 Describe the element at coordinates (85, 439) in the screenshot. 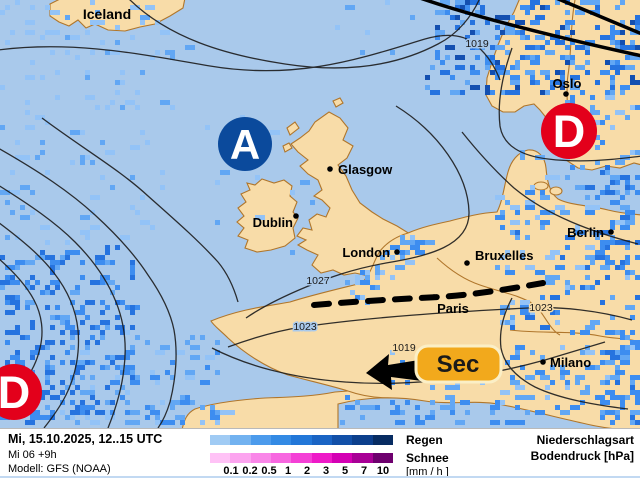

I see `valid-time-label: Mi, 15.10.2025, 12..15 UTC` at that location.